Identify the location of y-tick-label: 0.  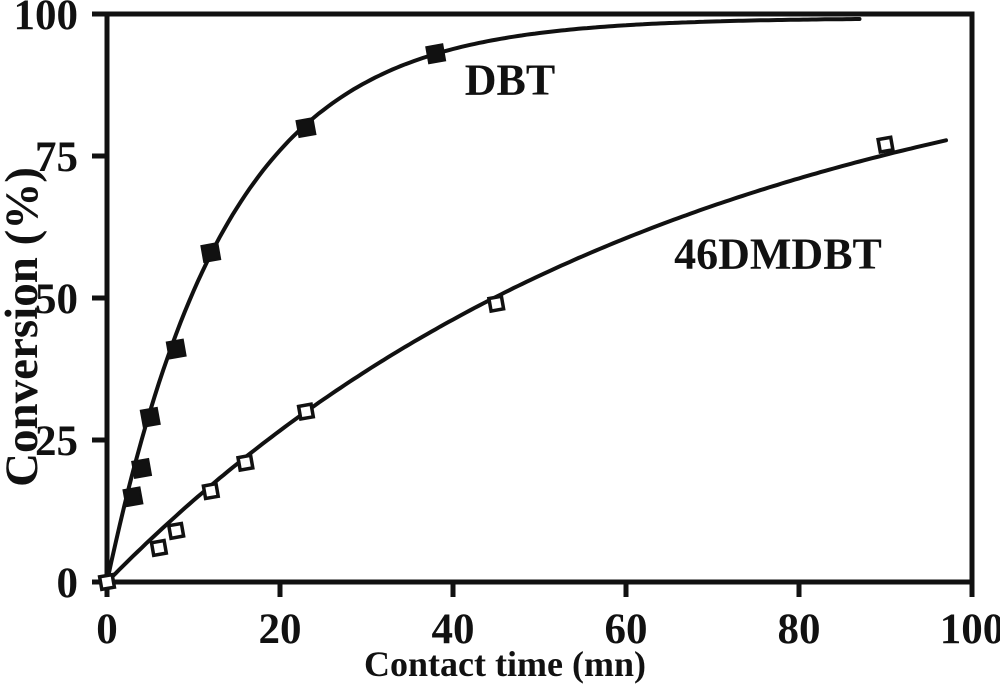
(68, 583).